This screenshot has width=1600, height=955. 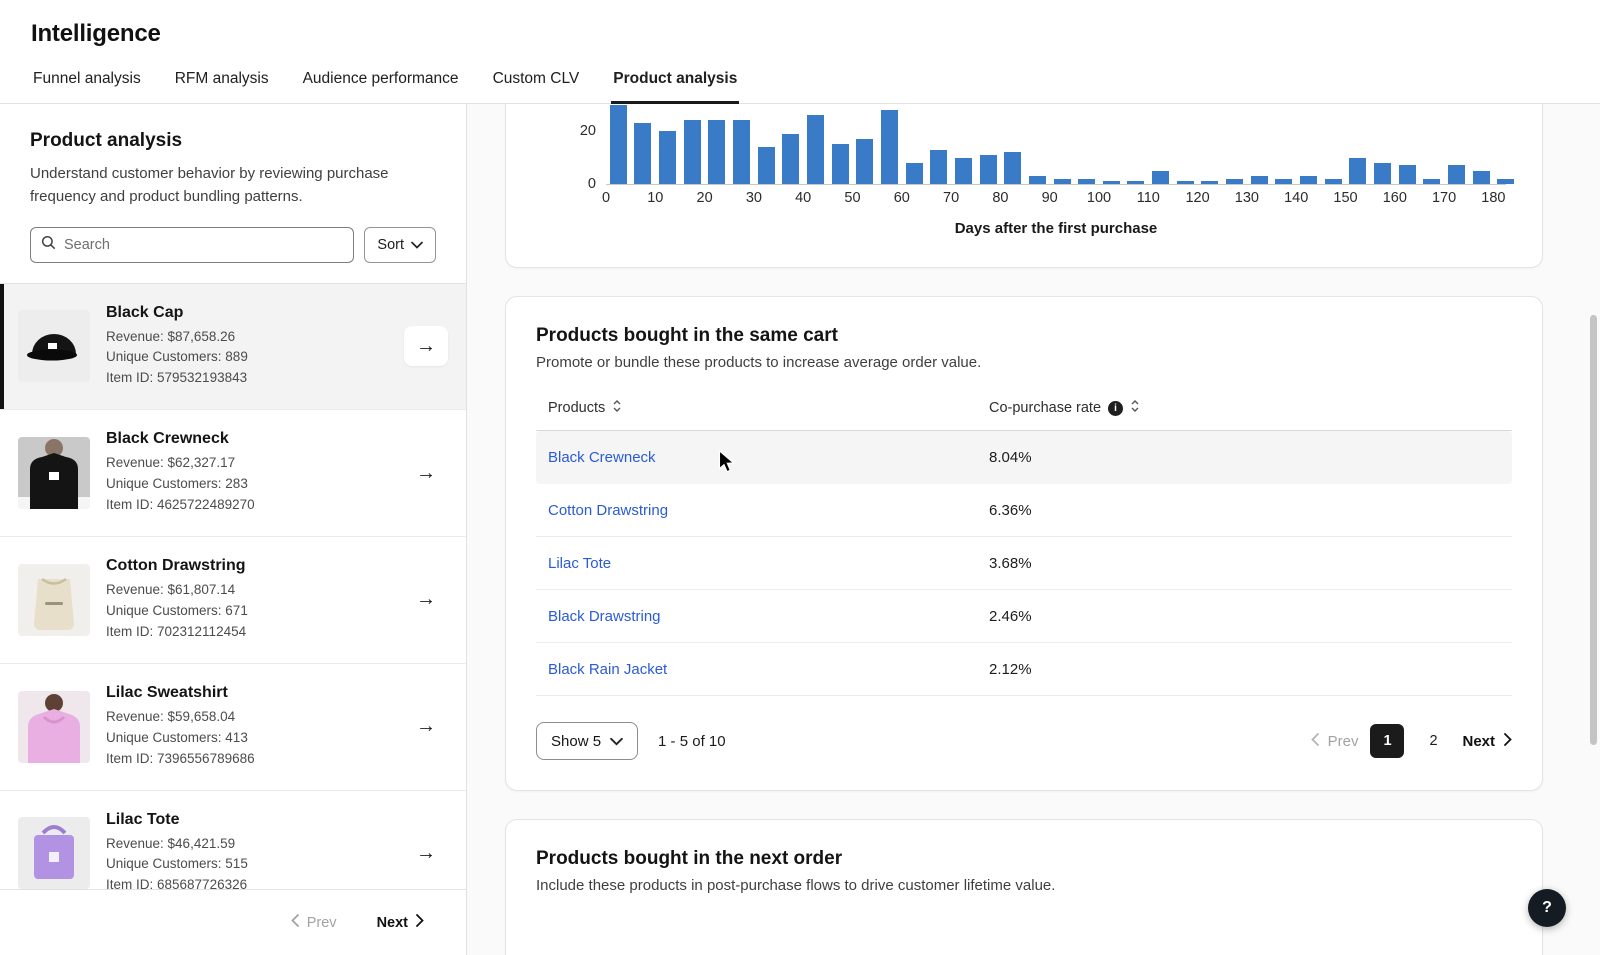 What do you see at coordinates (1010, 510) in the screenshot?
I see `co-purchase-rate: 6.36%` at bounding box center [1010, 510].